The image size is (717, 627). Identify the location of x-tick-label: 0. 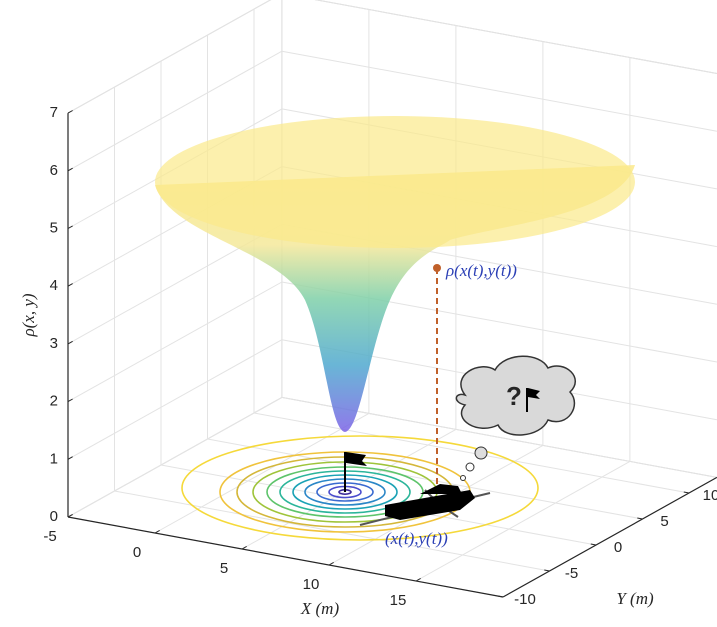
(137, 552).